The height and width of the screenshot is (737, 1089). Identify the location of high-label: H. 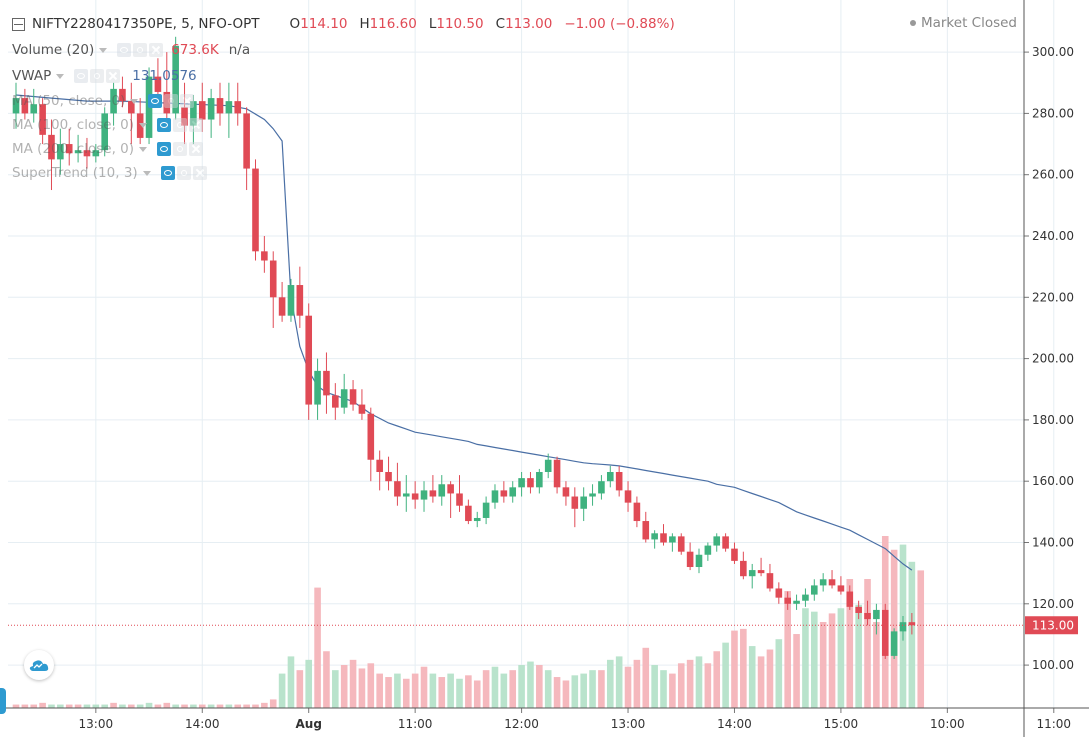
(364, 24).